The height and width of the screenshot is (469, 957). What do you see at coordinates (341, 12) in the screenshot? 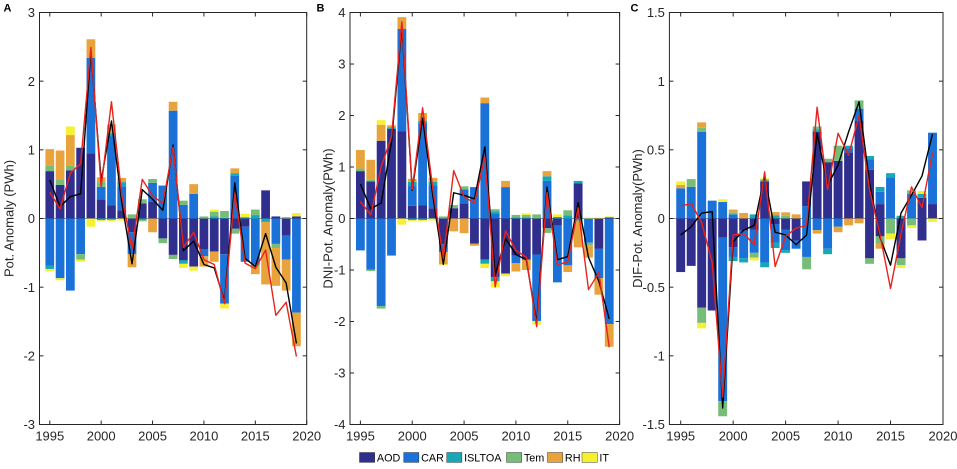
I see `svg-text: 4` at bounding box center [341, 12].